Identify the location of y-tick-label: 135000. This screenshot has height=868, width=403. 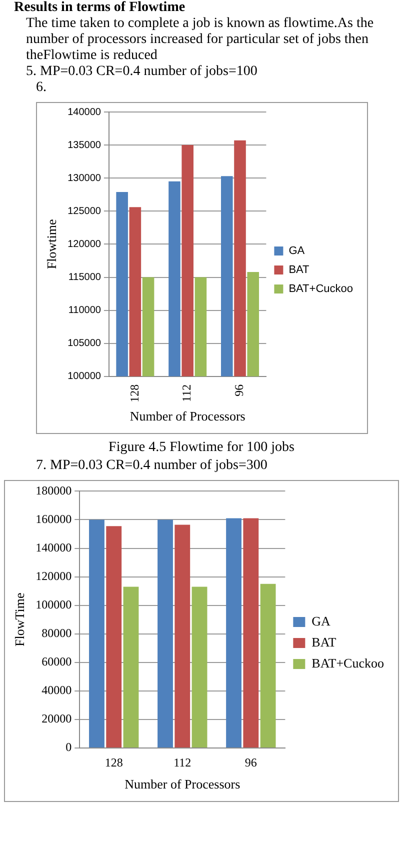
(84, 145).